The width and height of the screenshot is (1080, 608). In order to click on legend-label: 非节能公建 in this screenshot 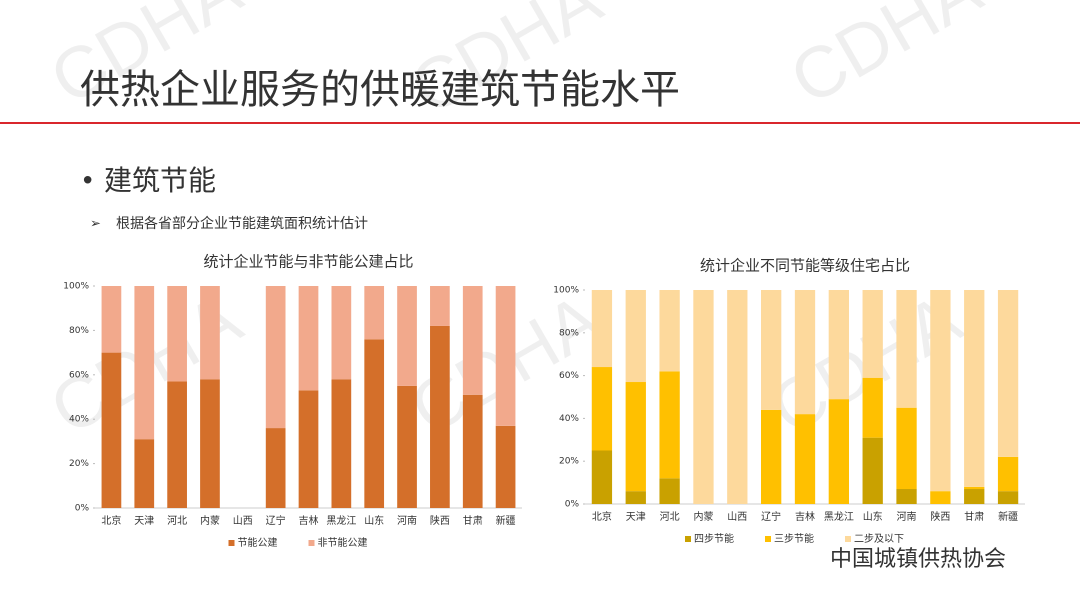, I will do `click(343, 542)`.